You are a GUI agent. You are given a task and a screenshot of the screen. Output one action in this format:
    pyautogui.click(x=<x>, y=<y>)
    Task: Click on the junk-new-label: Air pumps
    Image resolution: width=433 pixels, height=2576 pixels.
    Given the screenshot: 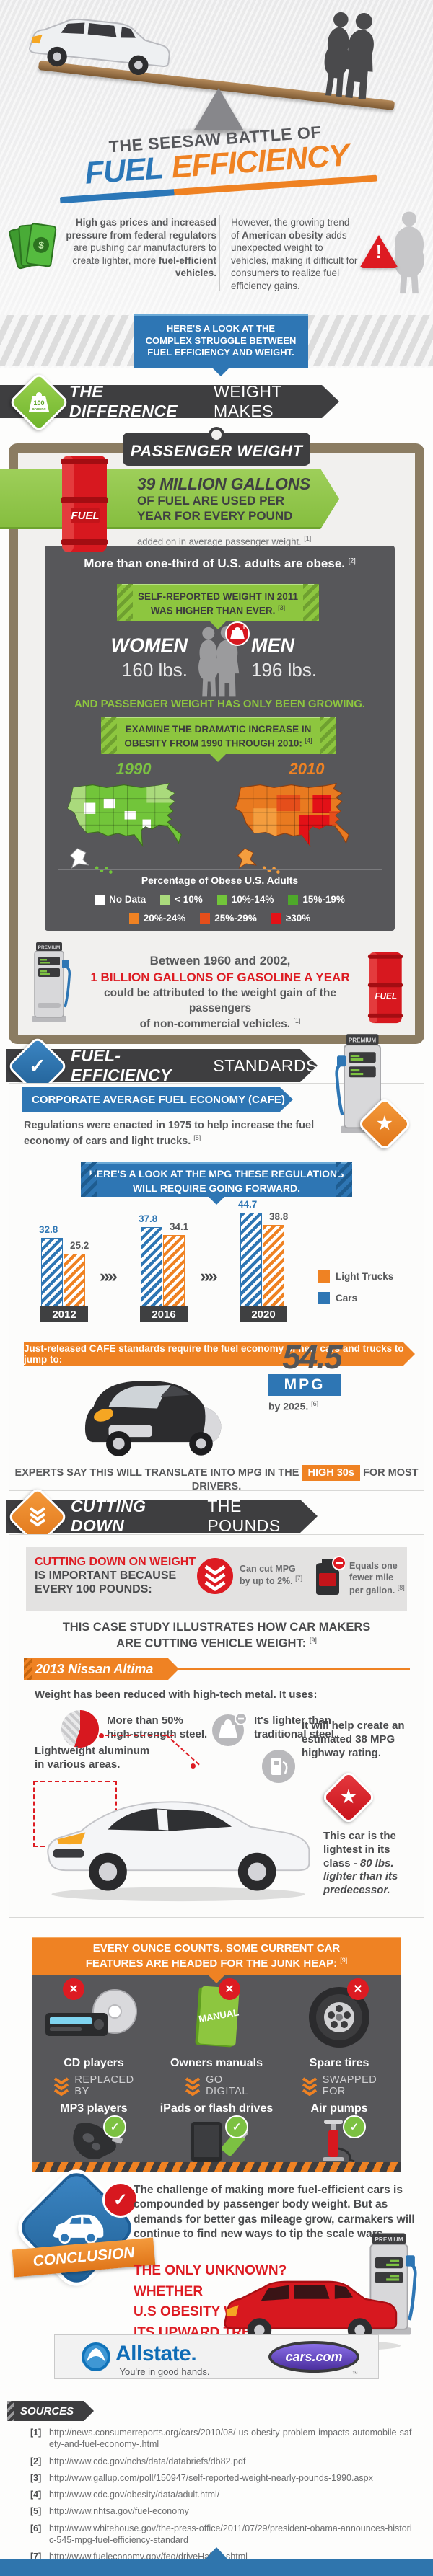 What is the action you would take?
    pyautogui.click(x=339, y=2108)
    